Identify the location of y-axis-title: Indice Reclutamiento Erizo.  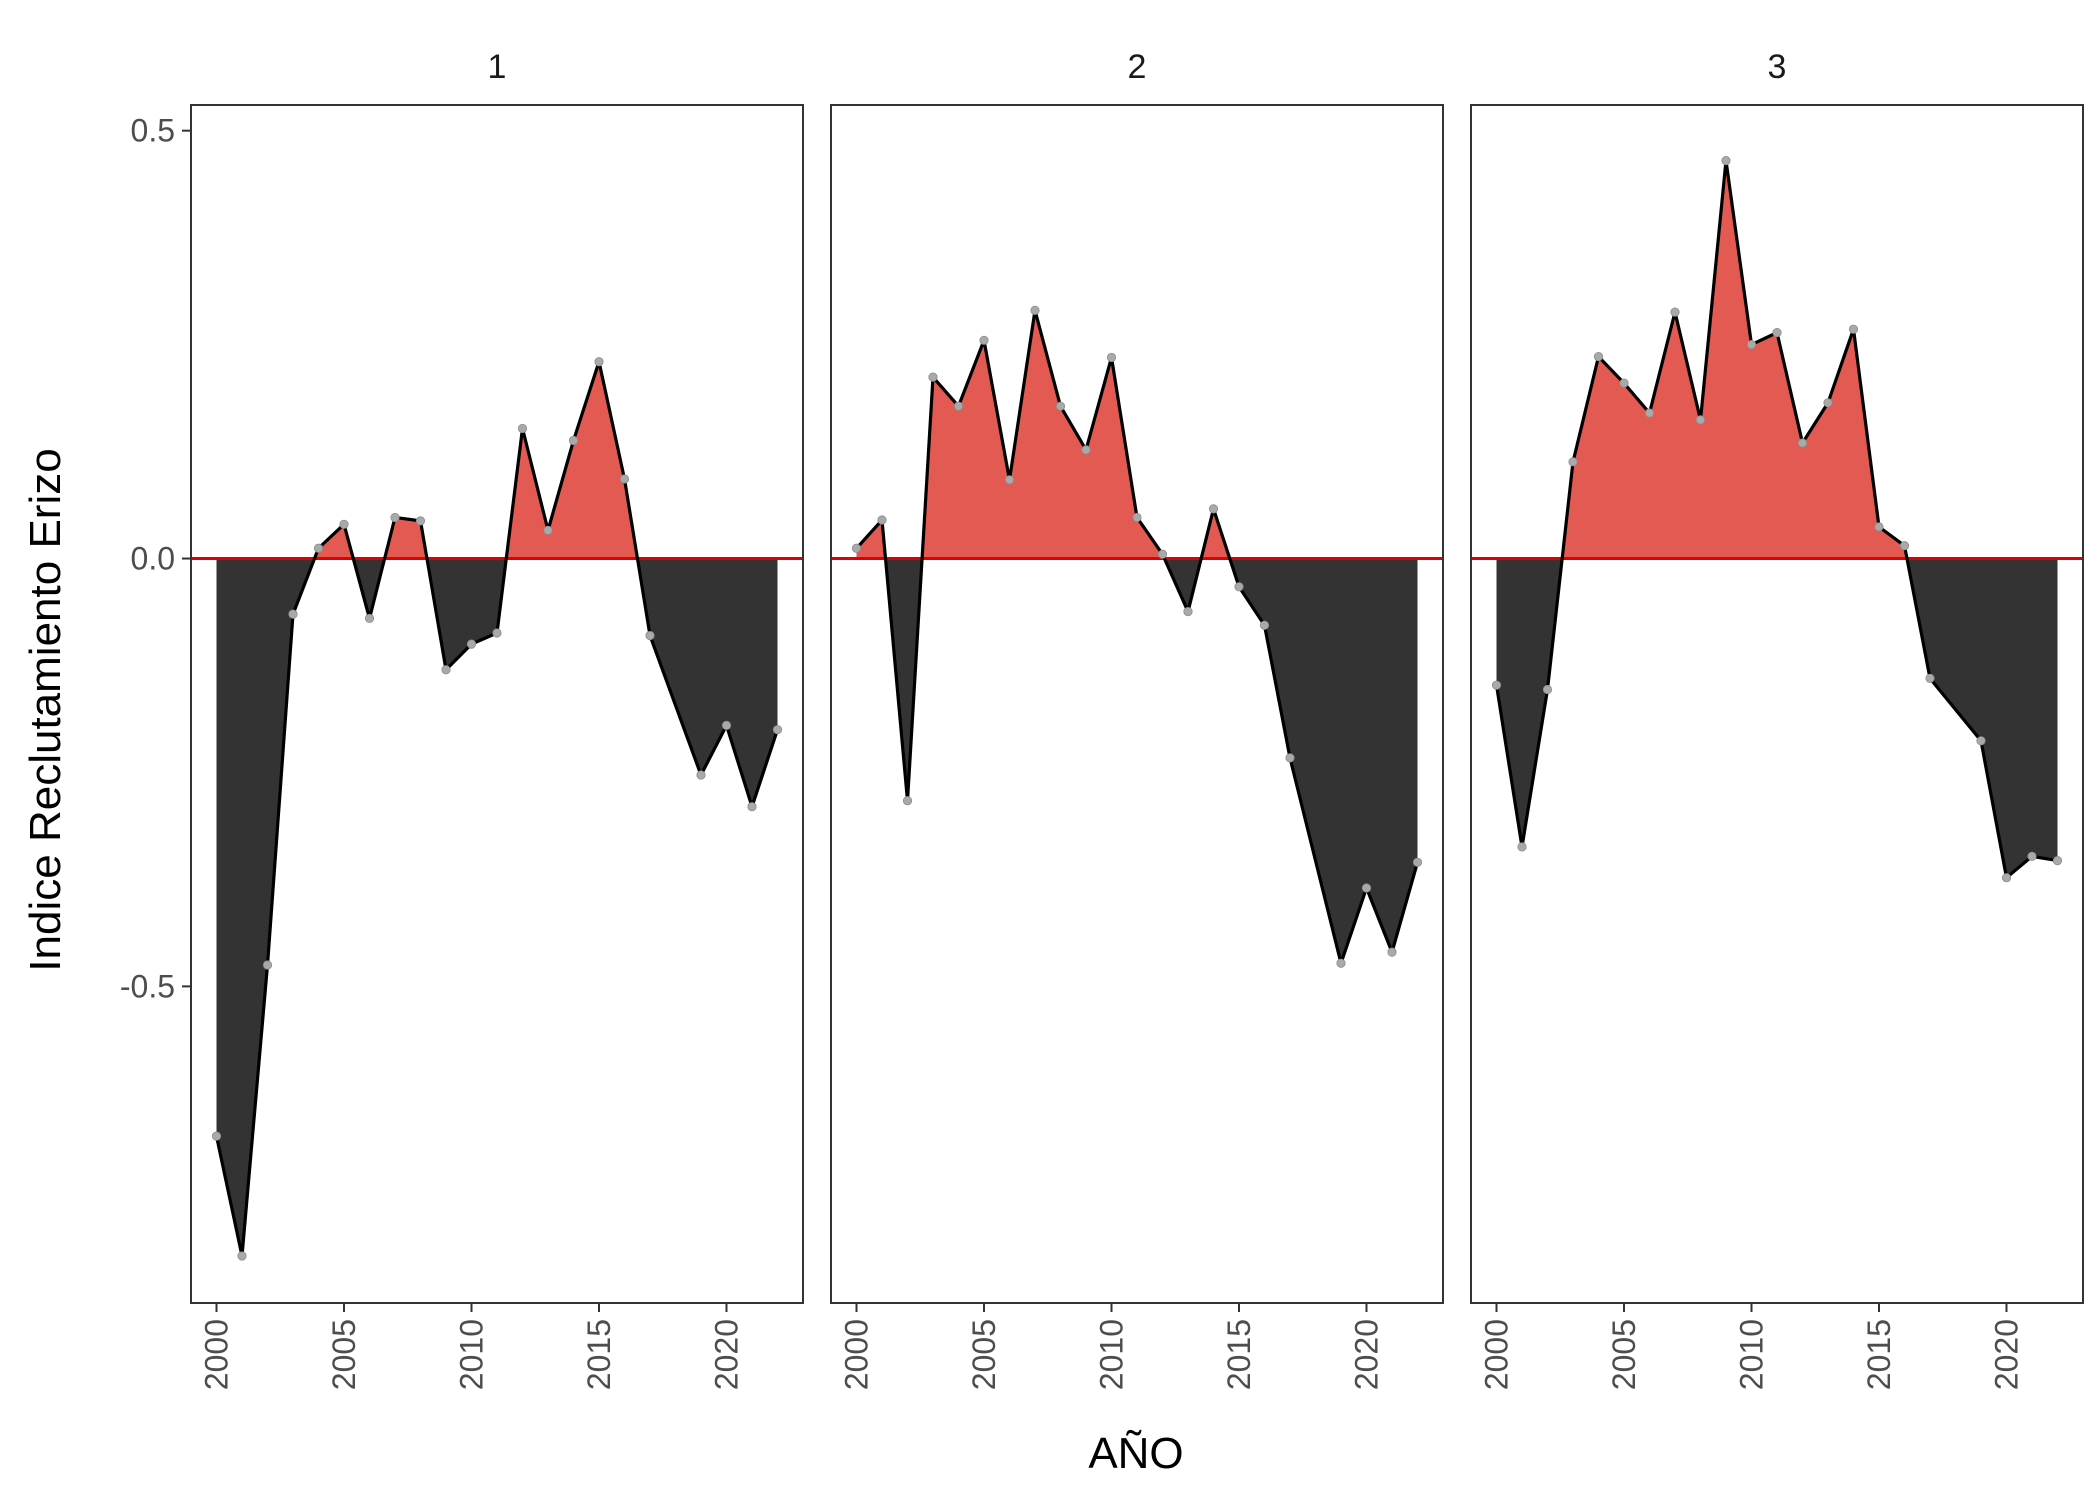
(45, 709).